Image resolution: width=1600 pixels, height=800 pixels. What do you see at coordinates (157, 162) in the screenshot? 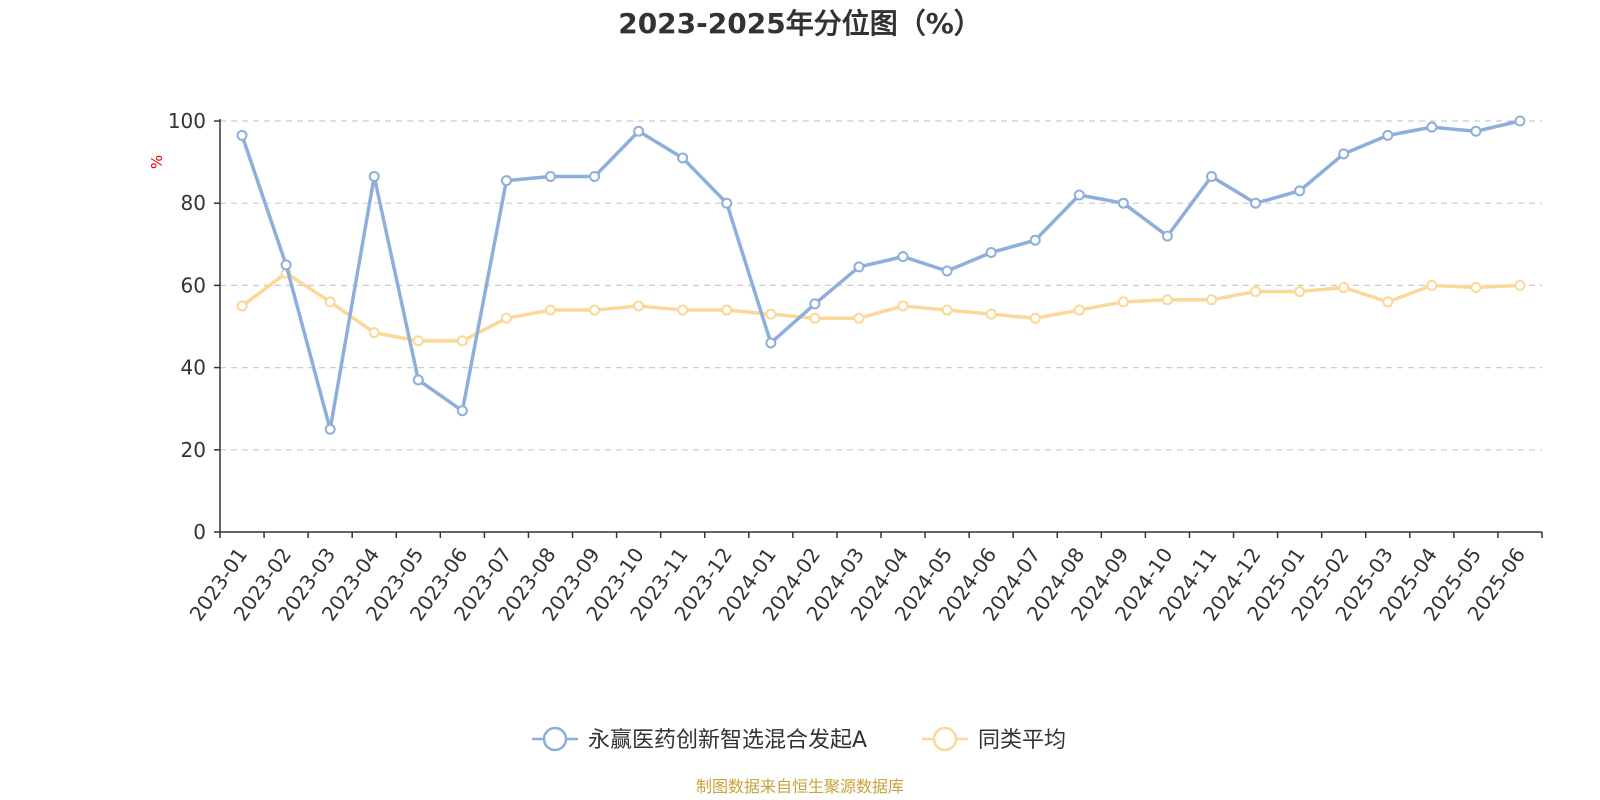
I see `y-axis-unit: %` at bounding box center [157, 162].